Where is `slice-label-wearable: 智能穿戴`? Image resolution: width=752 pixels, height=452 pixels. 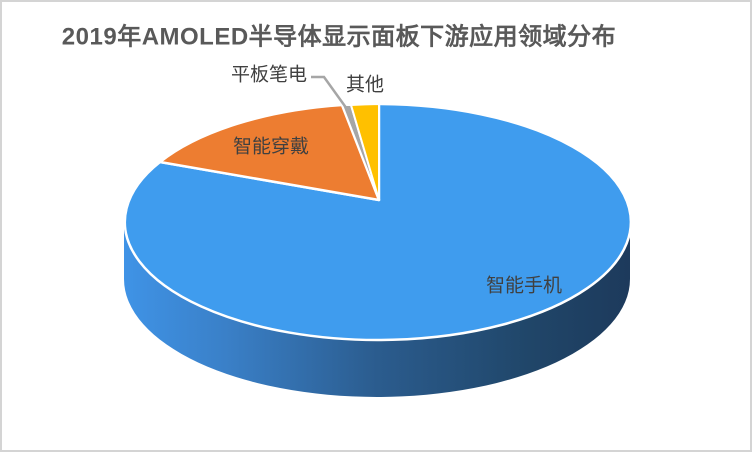 slice-label-wearable: 智能穿戴 is located at coordinates (271, 147).